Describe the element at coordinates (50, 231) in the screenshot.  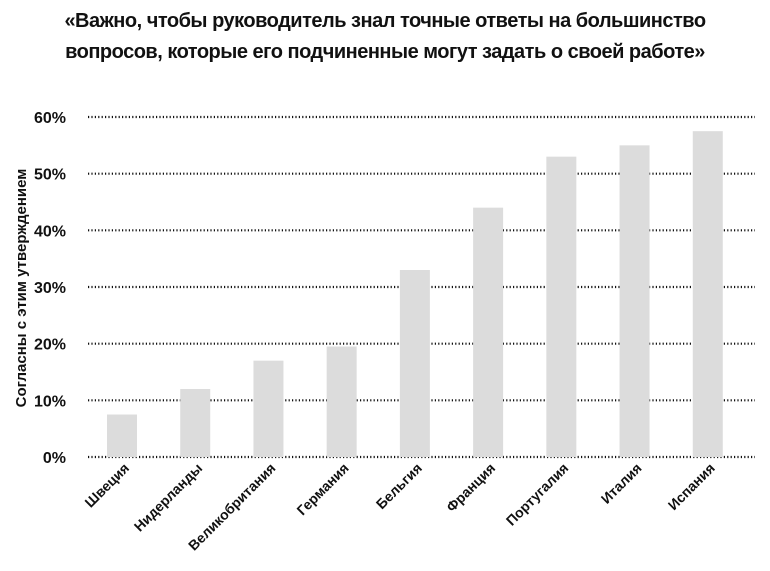
I see `y-tick-label: 40%` at that location.